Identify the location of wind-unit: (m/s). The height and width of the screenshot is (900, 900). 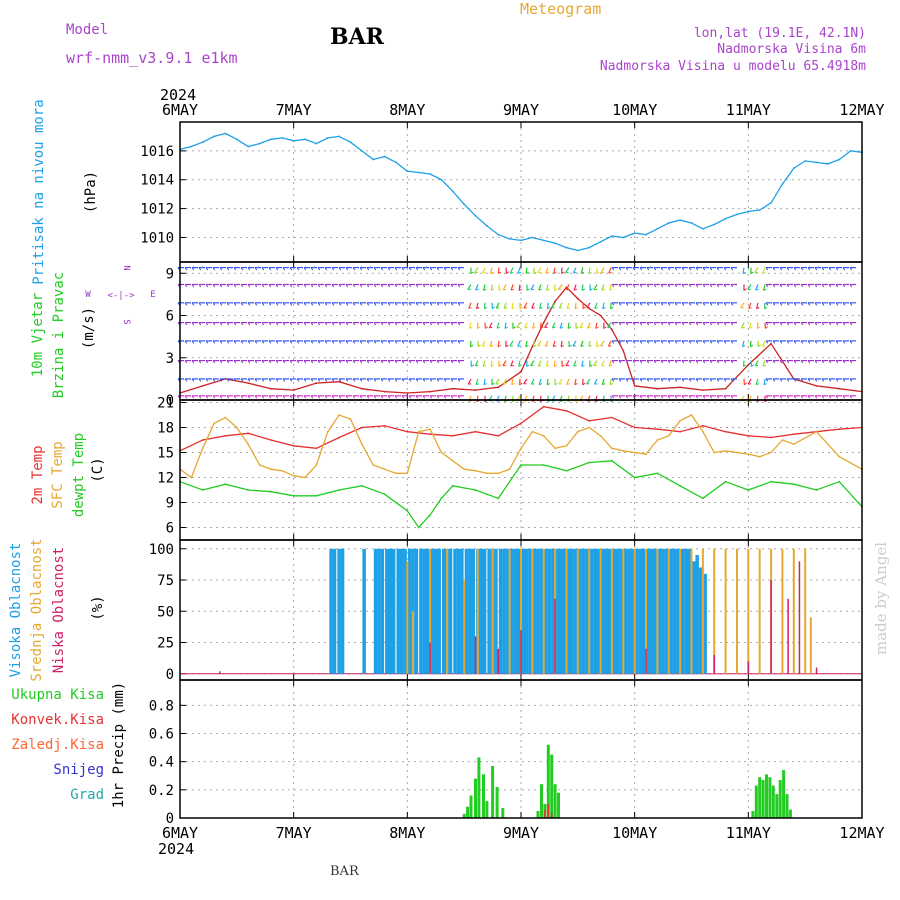
(89, 328).